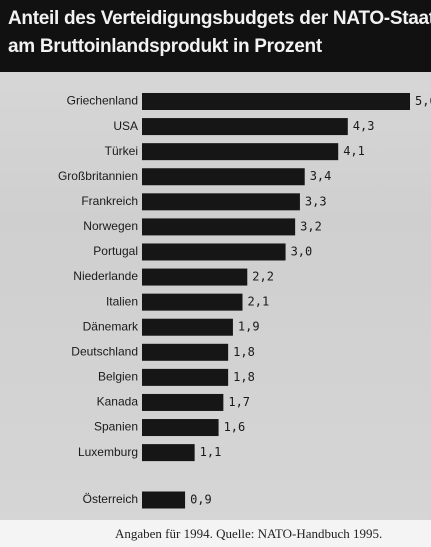  I want to click on category-label: Belgien, so click(118, 377).